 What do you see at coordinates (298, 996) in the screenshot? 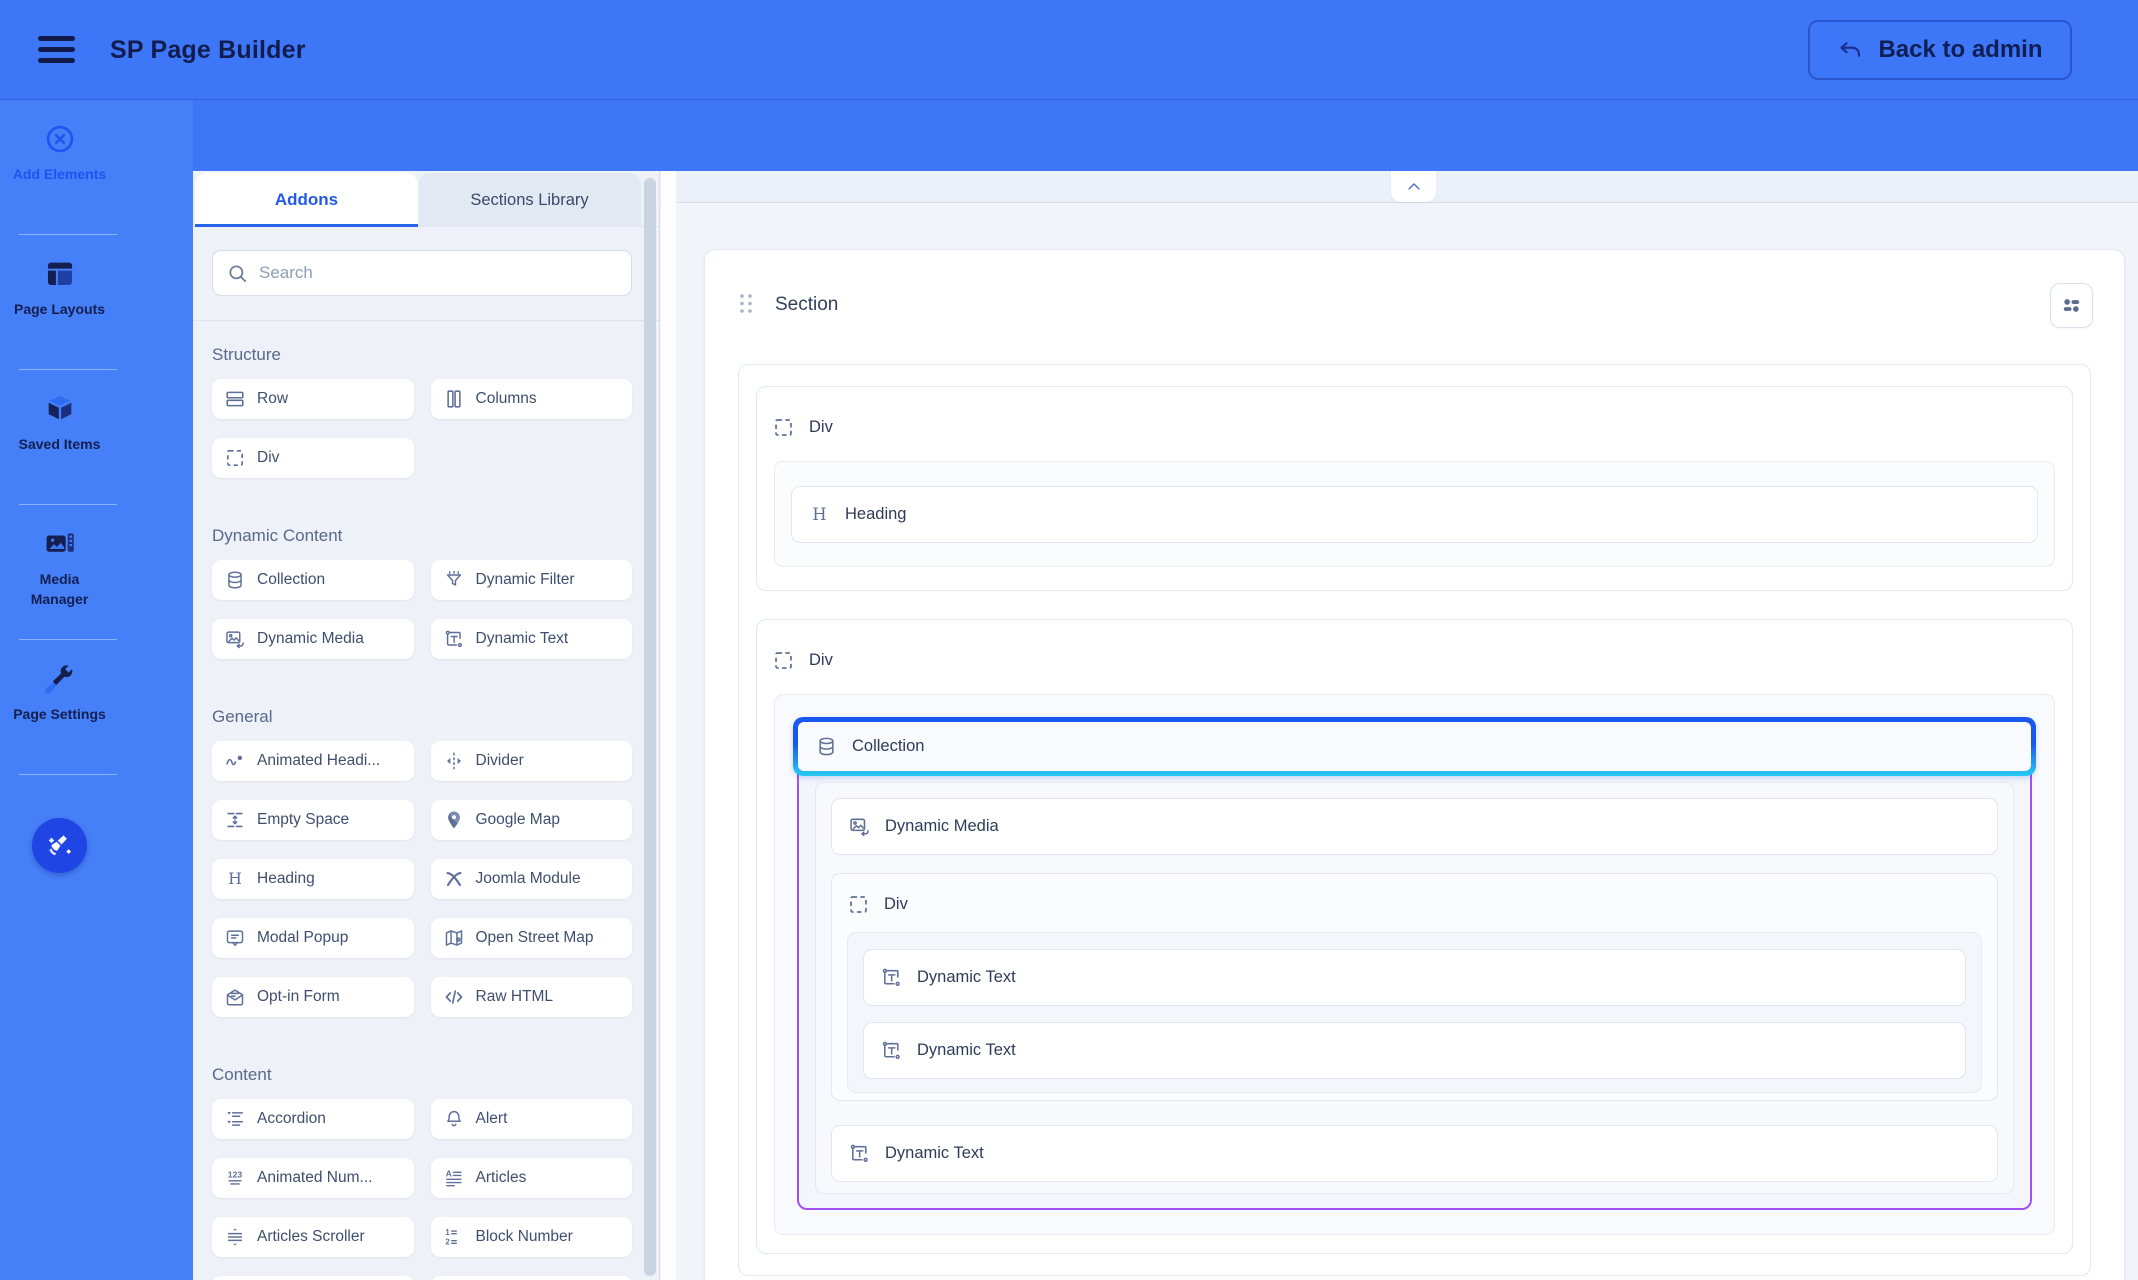
I see `addon-label: Opt-in Form` at bounding box center [298, 996].